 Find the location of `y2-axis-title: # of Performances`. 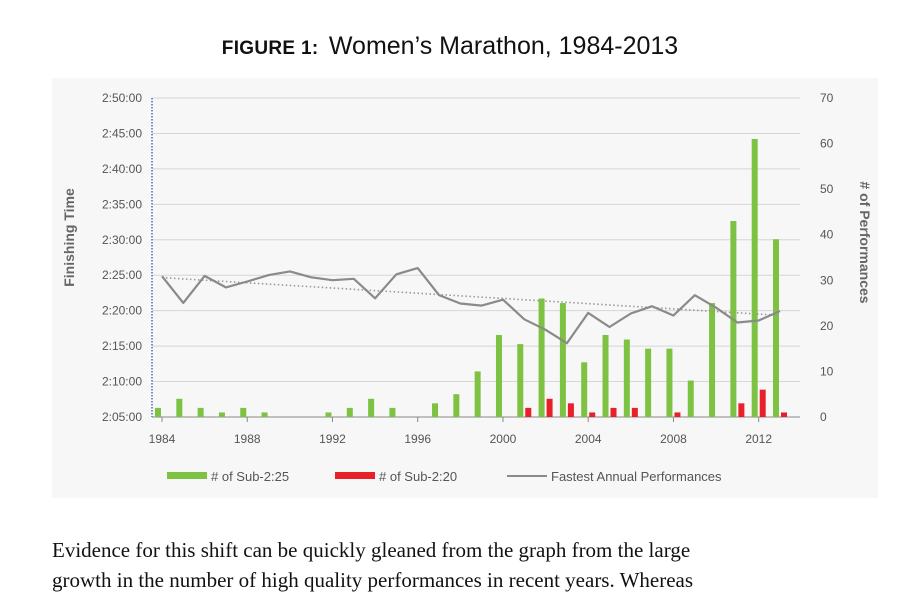

y2-axis-title: # of Performances is located at coordinates (865, 242).